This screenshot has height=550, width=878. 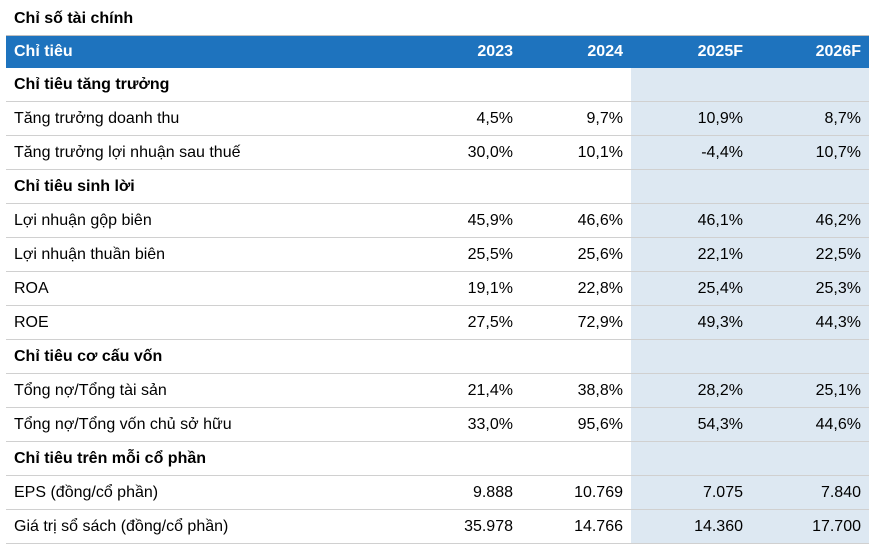 I want to click on value-cell: 10.769, so click(x=576, y=492).